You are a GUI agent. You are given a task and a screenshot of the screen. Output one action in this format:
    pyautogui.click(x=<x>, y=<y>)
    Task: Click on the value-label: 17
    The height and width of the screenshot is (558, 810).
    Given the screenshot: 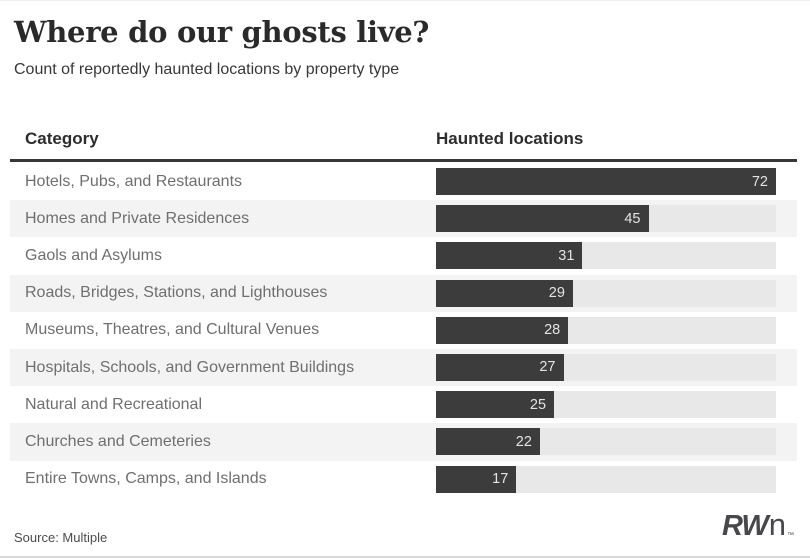 What is the action you would take?
    pyautogui.click(x=500, y=479)
    